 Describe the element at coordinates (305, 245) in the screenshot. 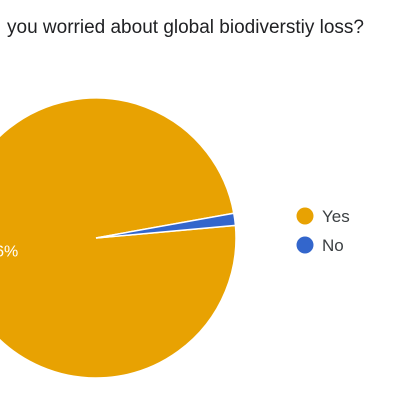

I see `legend-swatch-no` at that location.